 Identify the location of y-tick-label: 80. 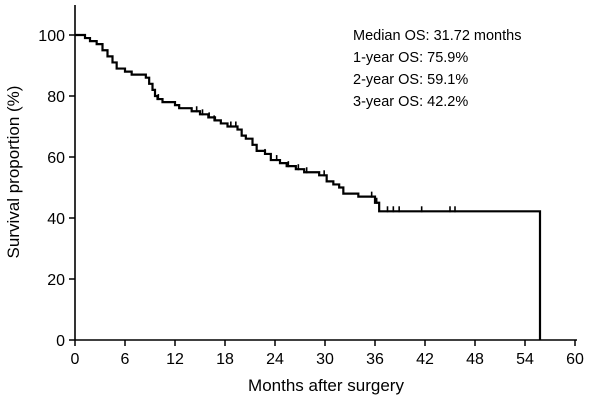
(56, 97).